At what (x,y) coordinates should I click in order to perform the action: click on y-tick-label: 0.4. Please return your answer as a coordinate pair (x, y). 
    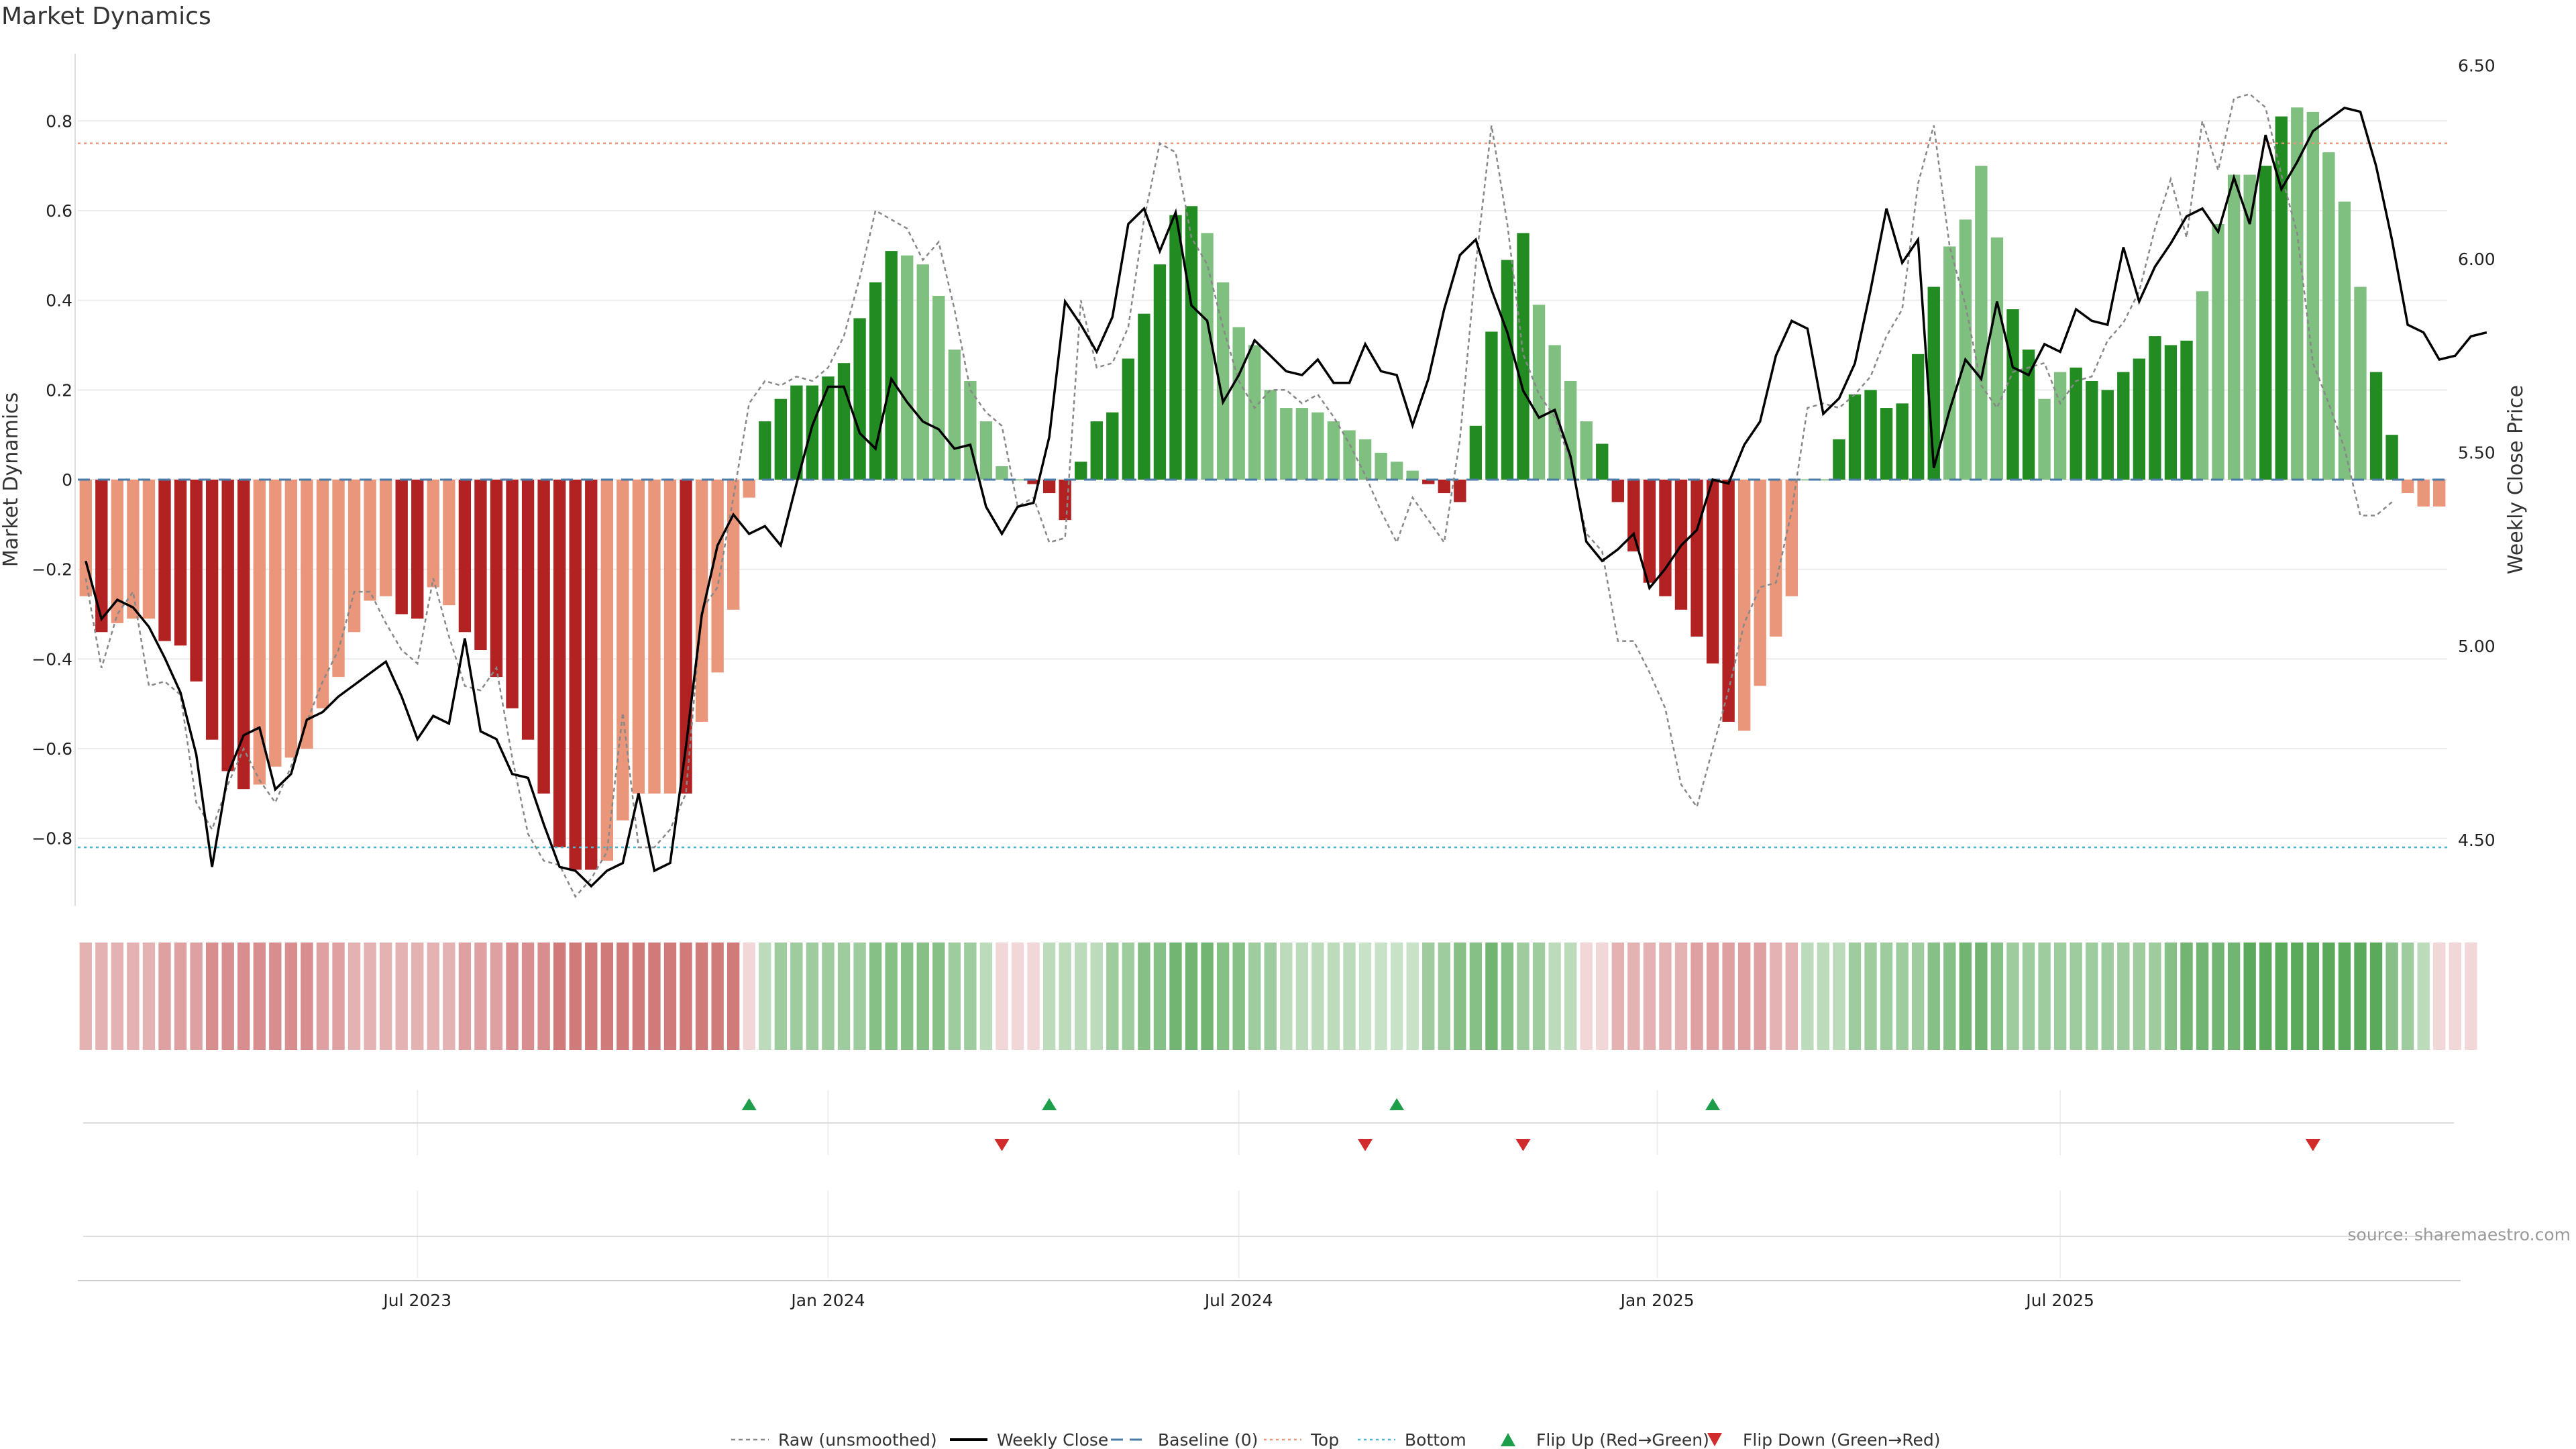
    Looking at the image, I should click on (59, 301).